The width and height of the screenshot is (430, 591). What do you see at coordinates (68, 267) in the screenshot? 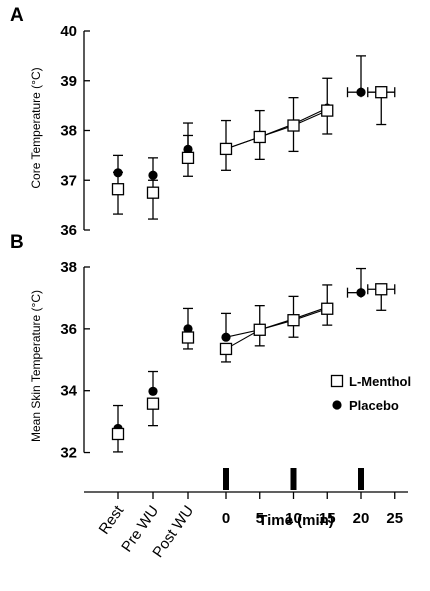
I see `panel-b-y-tick-label: 38` at bounding box center [68, 267].